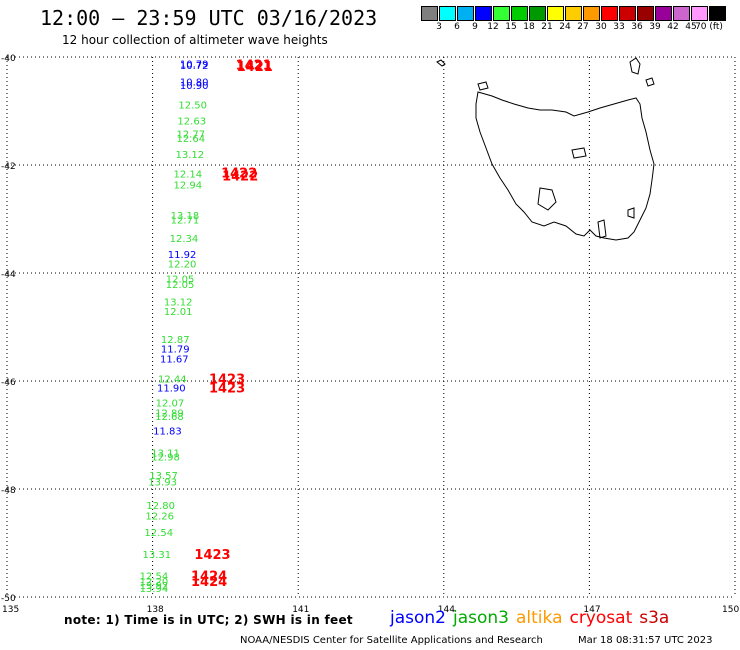  I want to click on wave-height-value: 12.44, so click(172, 379).